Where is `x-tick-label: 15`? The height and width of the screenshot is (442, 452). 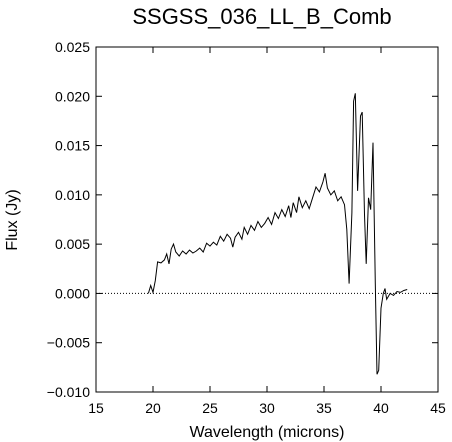
x-tick-label: 15 is located at coordinates (96, 408).